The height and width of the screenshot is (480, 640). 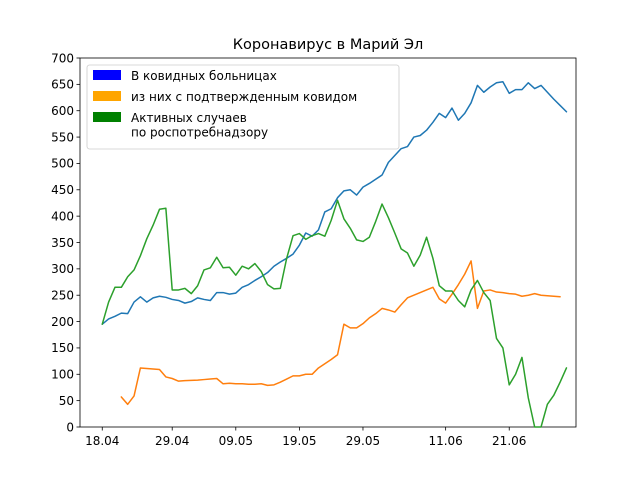 I want to click on y-tick-label: 650, so click(x=62, y=85).